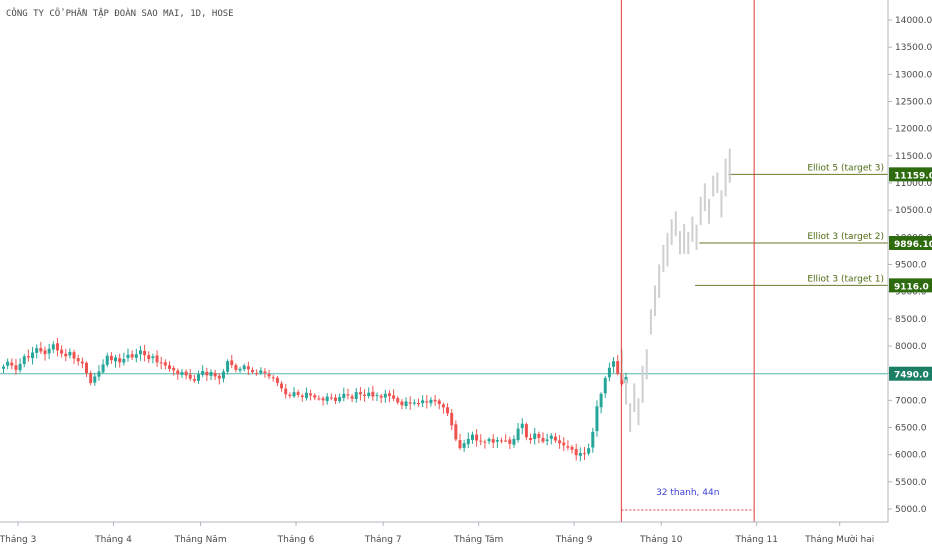 This screenshot has height=550, width=932. What do you see at coordinates (913, 21) in the screenshot?
I see `price-tick-label: 14000.0` at bounding box center [913, 21].